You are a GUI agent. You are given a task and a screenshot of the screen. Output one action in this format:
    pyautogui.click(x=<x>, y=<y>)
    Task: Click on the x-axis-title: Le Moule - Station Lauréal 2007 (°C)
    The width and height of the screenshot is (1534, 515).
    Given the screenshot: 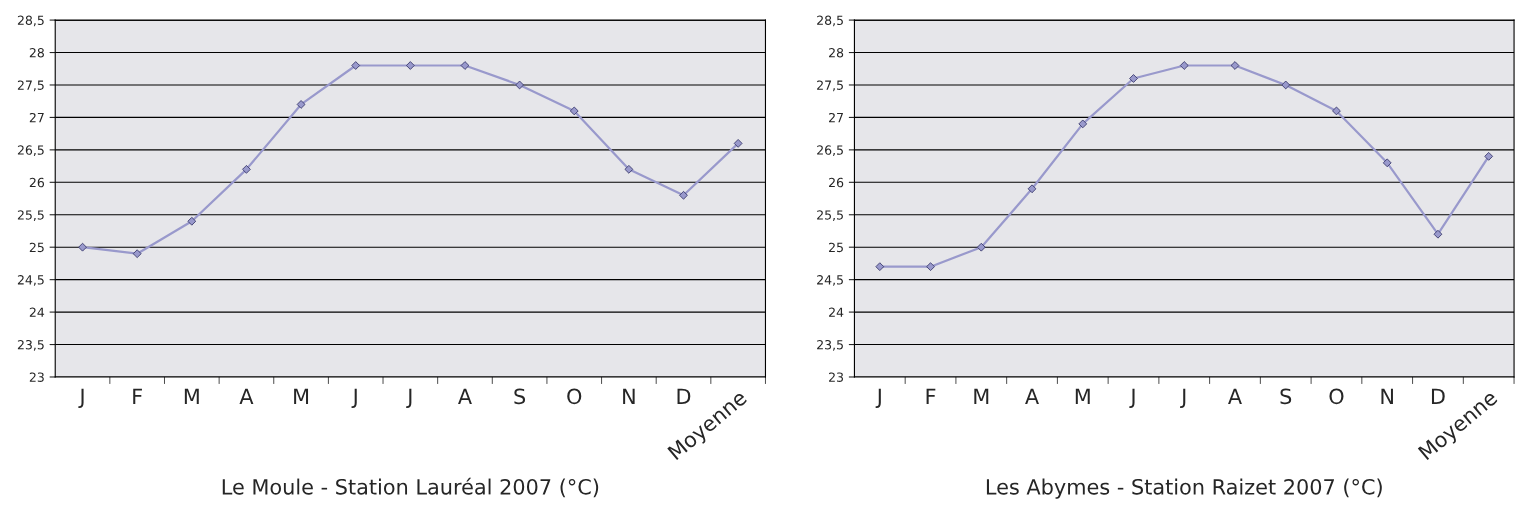 What is the action you would take?
    pyautogui.click(x=410, y=487)
    